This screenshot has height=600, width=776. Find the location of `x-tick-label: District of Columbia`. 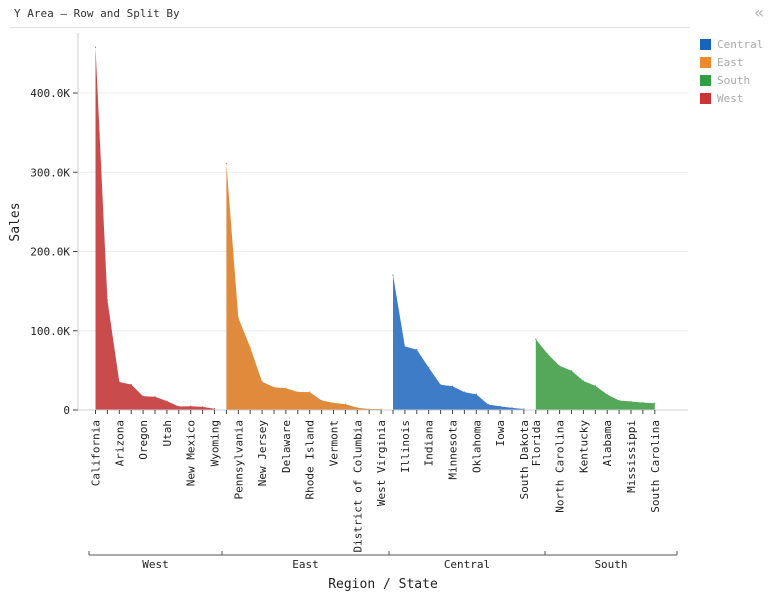

x-tick-label: District of Columbia is located at coordinates (357, 486).